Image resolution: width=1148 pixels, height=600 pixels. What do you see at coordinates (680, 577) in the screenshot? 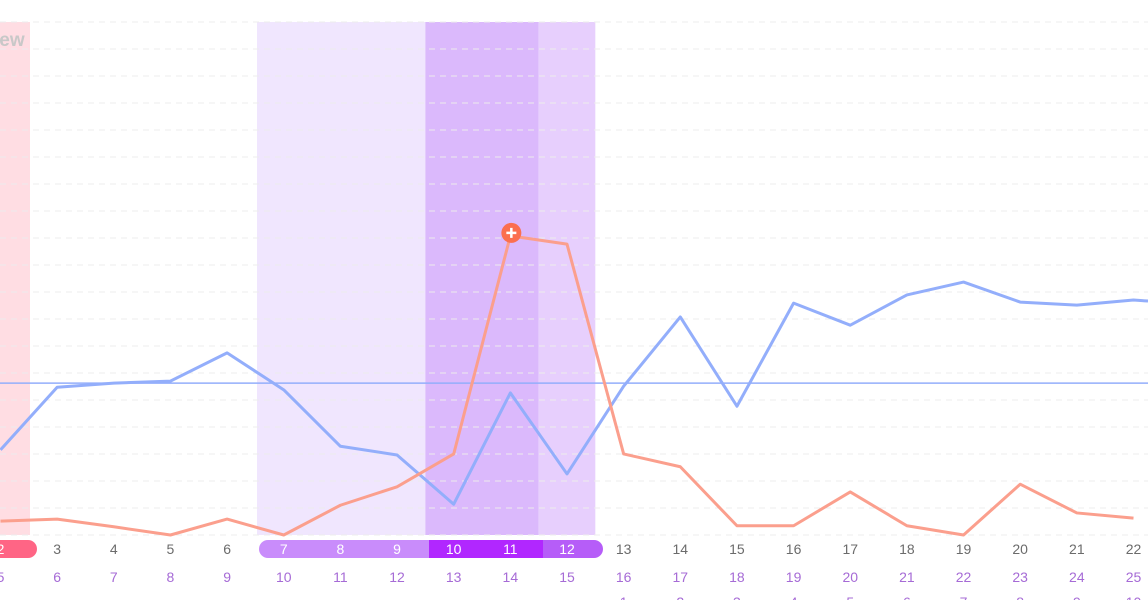
I see `date-label: 17` at bounding box center [680, 577].